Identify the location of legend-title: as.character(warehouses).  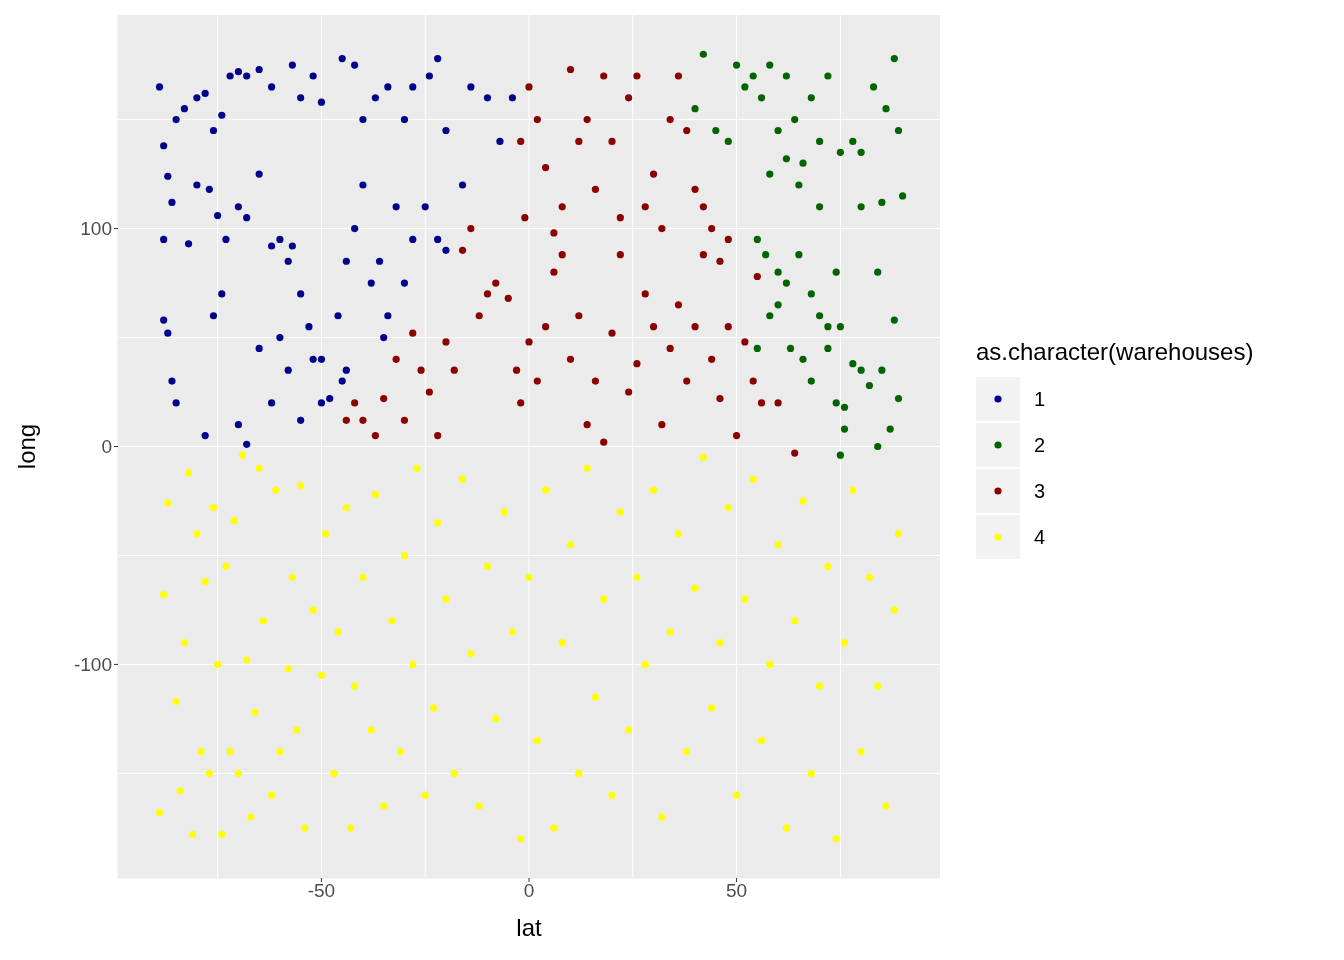
(1115, 352).